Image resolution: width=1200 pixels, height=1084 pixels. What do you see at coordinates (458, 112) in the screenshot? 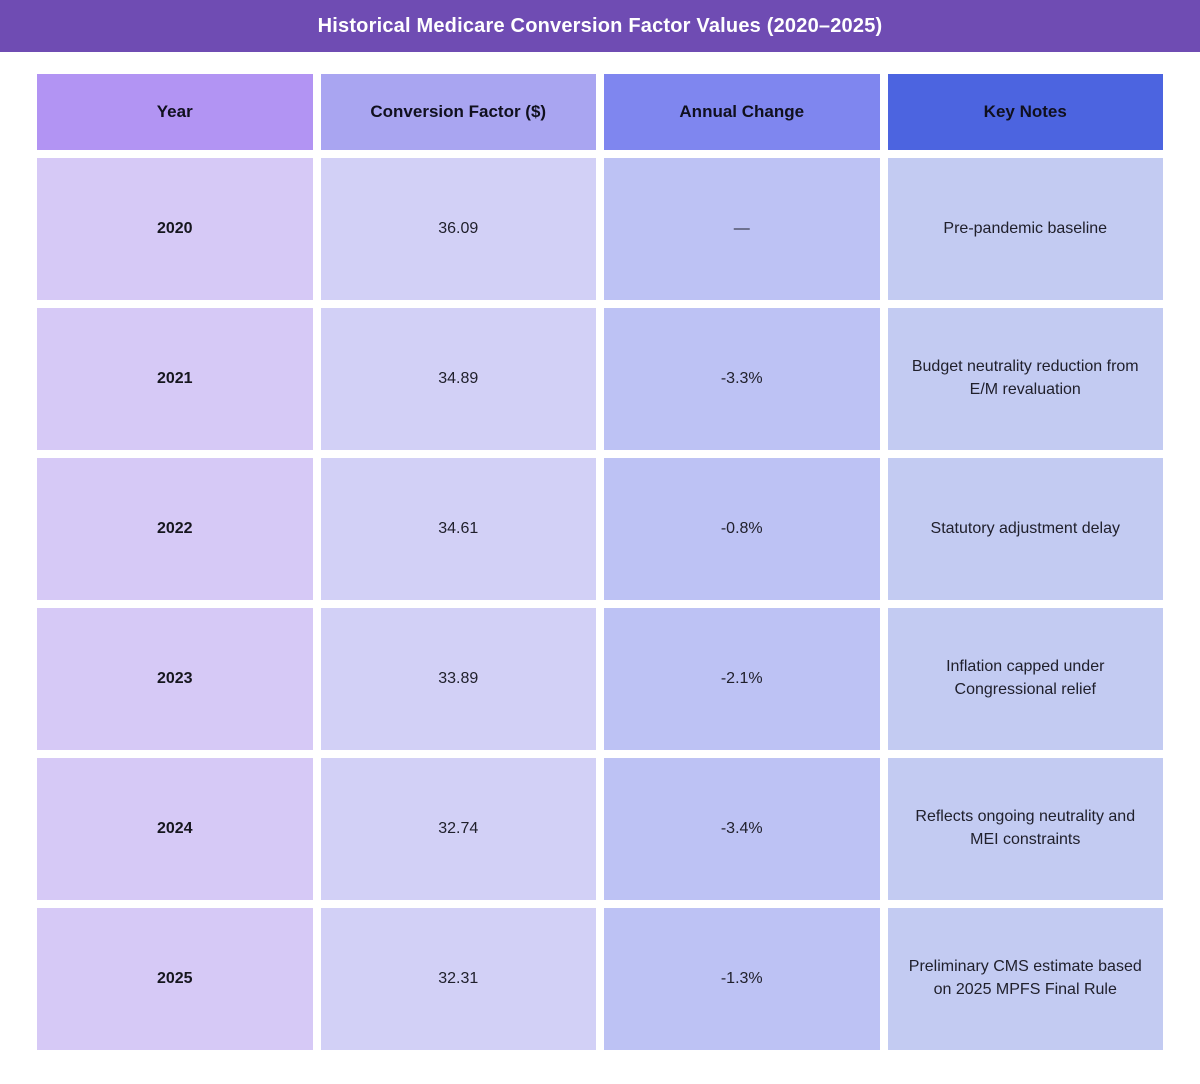
I see `column-header-conversion-factor: Conversion Factor ($)` at bounding box center [458, 112].